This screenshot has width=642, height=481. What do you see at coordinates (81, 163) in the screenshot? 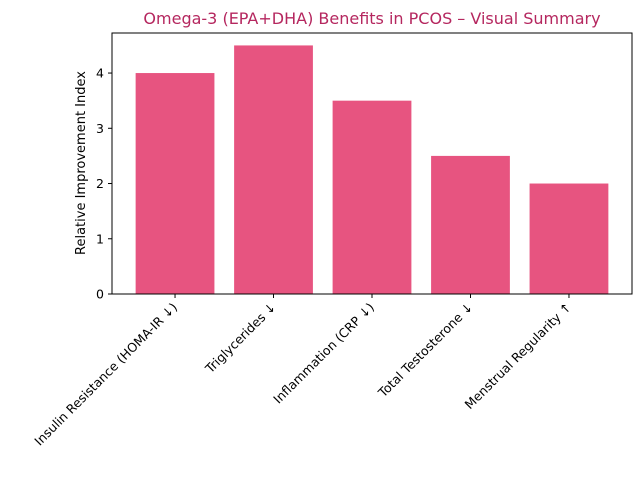
I see `y-axis-label: Relative Improvement Index` at bounding box center [81, 163].